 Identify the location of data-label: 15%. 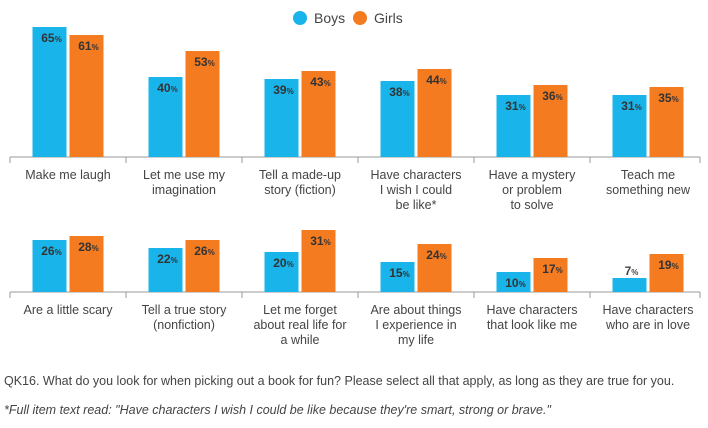
(399, 273).